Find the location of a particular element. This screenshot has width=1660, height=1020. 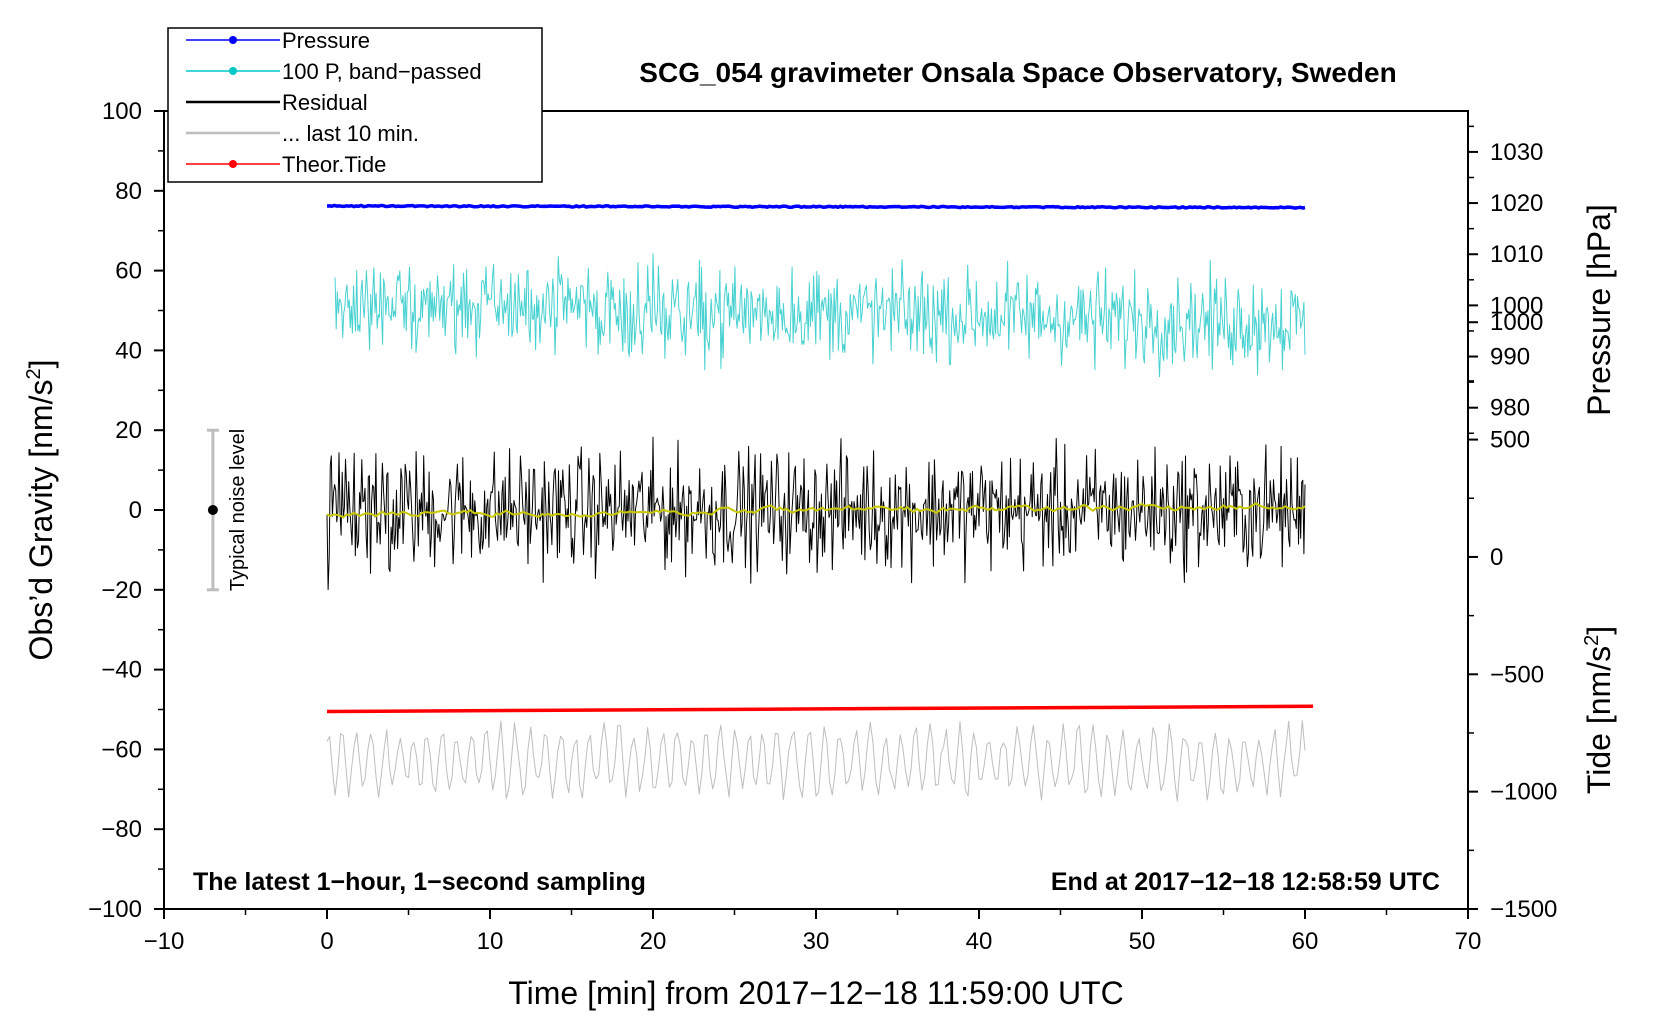

tide-tick-label-4: 500 is located at coordinates (1510, 440).